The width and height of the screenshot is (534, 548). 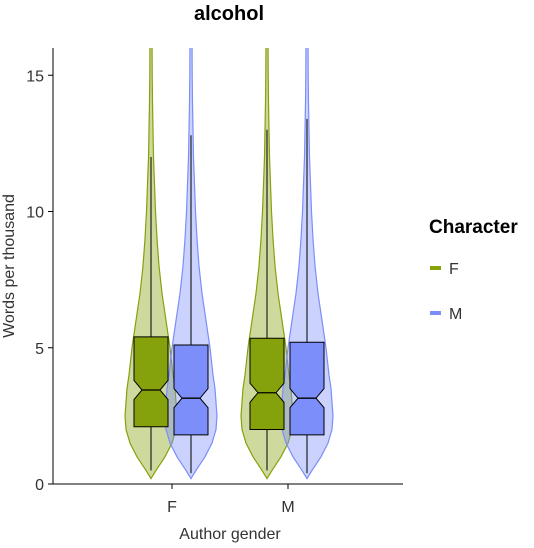 What do you see at coordinates (229, 14) in the screenshot?
I see `chart-title: alcohol` at bounding box center [229, 14].